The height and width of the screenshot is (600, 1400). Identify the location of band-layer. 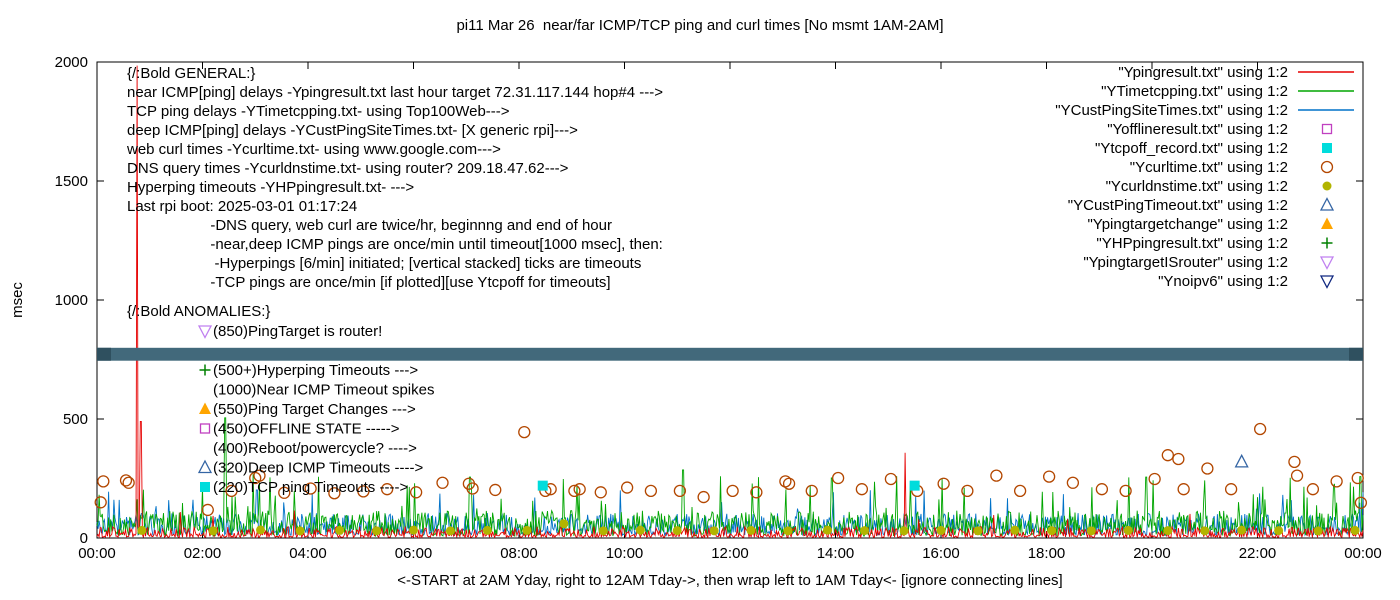
(730, 354).